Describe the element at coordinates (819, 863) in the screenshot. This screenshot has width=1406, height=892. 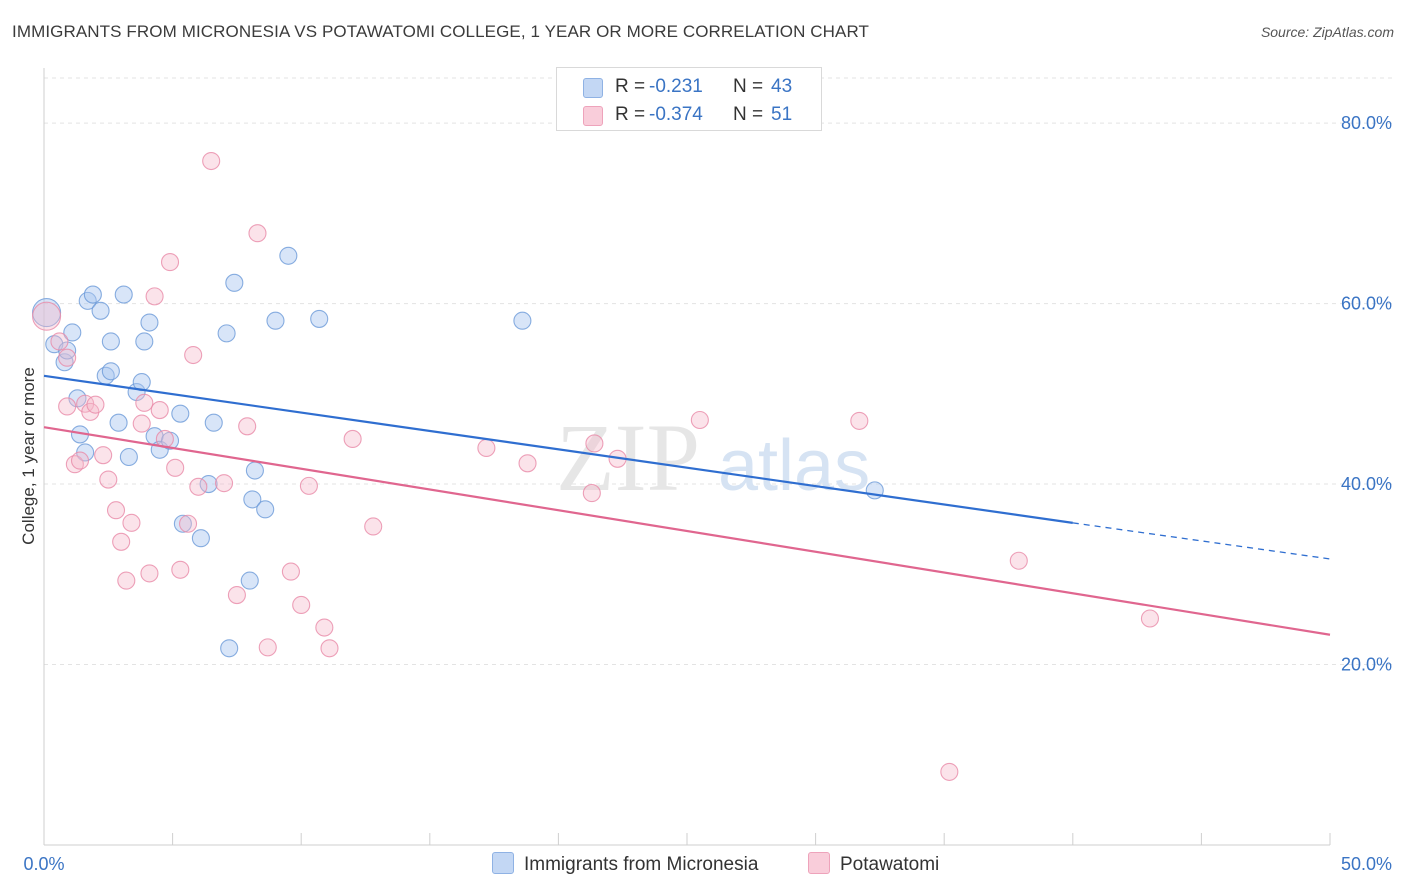
I see `bottom-legend-swatch-potawatomi` at that location.